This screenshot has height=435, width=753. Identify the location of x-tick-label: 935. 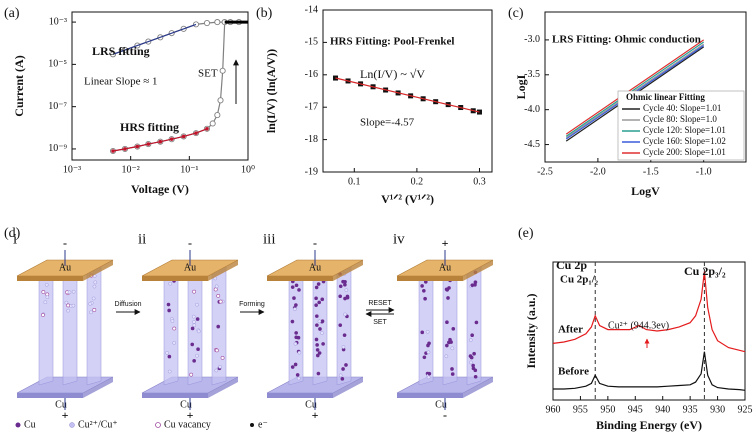
(690, 409).